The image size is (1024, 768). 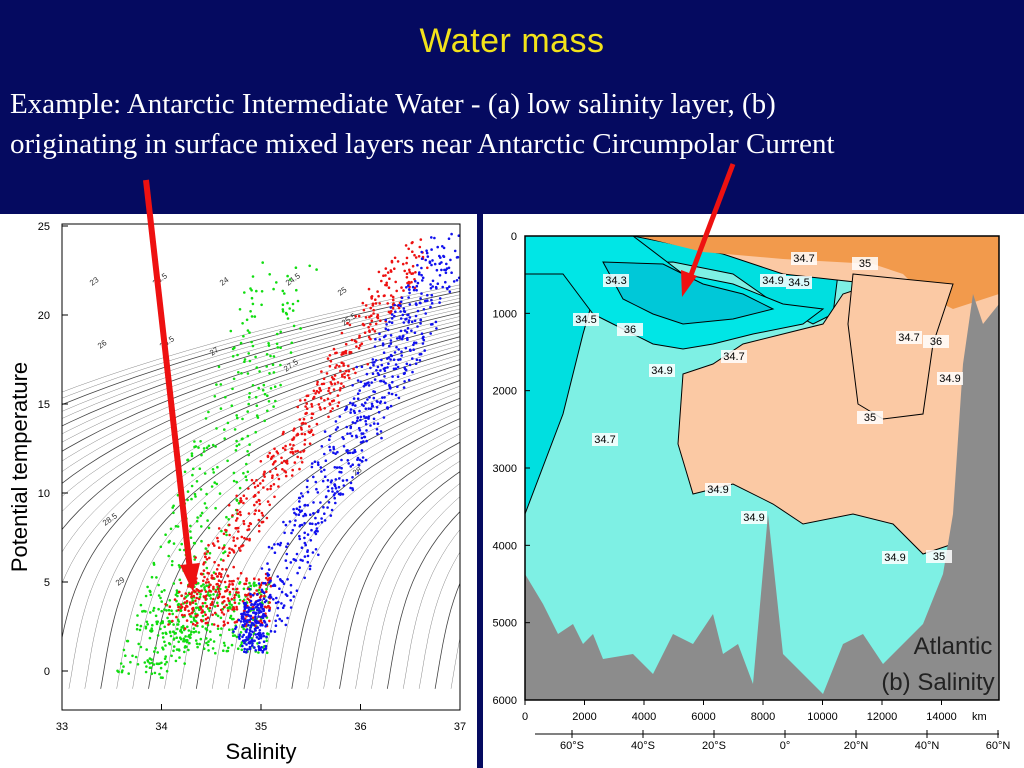 I want to click on contour-label-bg, so click(x=939, y=556).